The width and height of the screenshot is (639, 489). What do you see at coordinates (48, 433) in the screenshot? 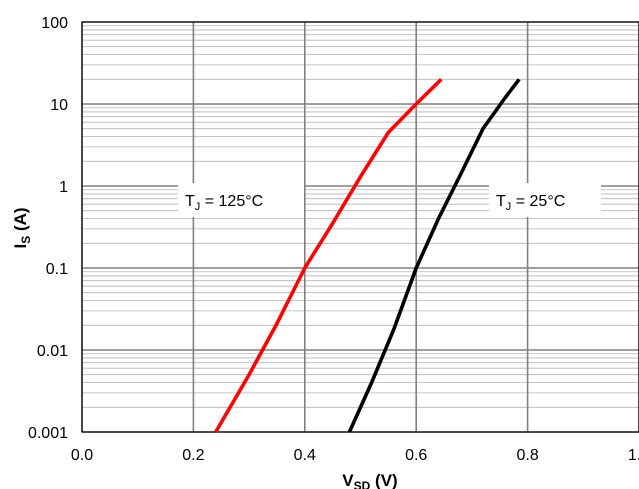
I see `y-tick-label: 0.001` at bounding box center [48, 433].